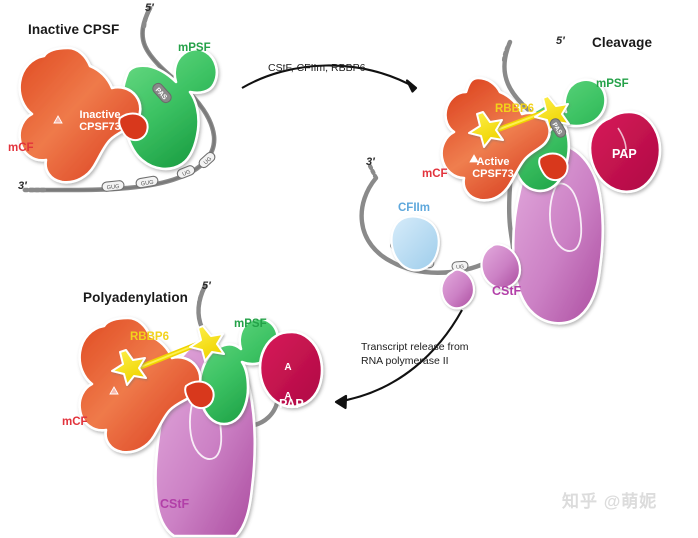 The image size is (698, 538). I want to click on panel-title-cleavage: Cleavage, so click(622, 42).